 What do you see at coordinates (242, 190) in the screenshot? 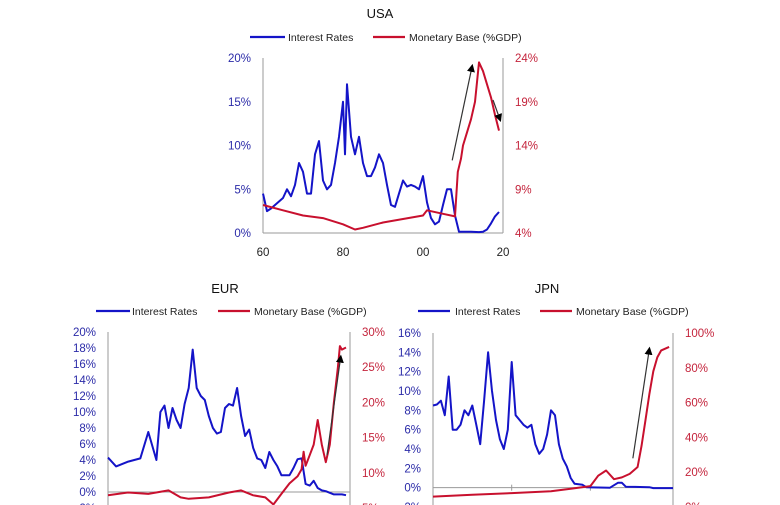
I see `left-tick-label: 5%` at bounding box center [242, 190].